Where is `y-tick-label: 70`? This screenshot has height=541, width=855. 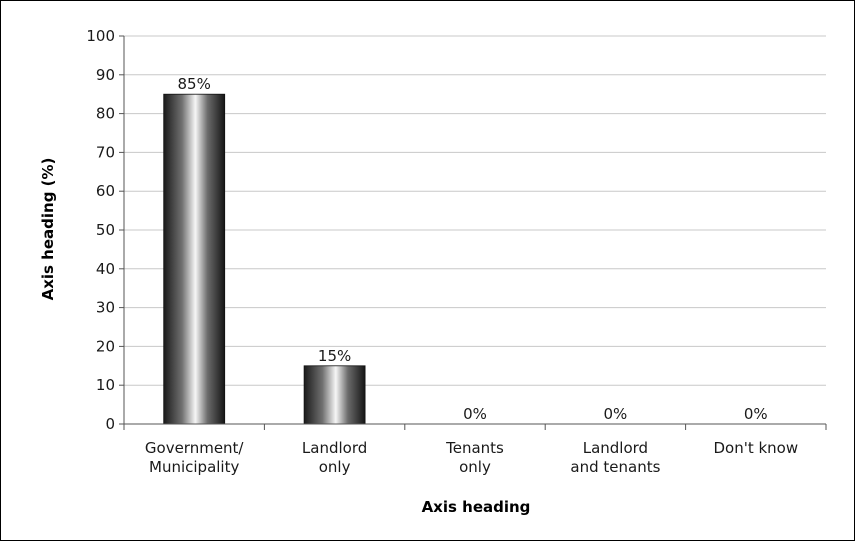 y-tick-label: 70 is located at coordinates (105, 152).